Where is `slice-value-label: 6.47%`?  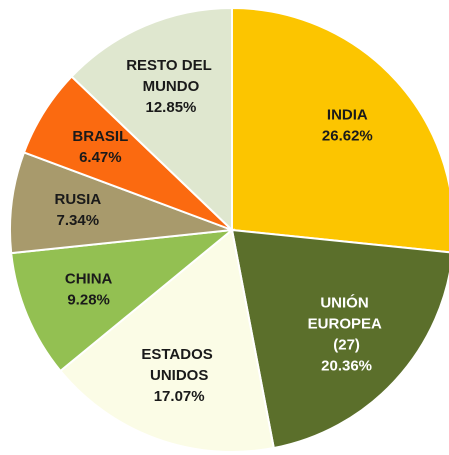 slice-value-label: 6.47% is located at coordinates (100, 157).